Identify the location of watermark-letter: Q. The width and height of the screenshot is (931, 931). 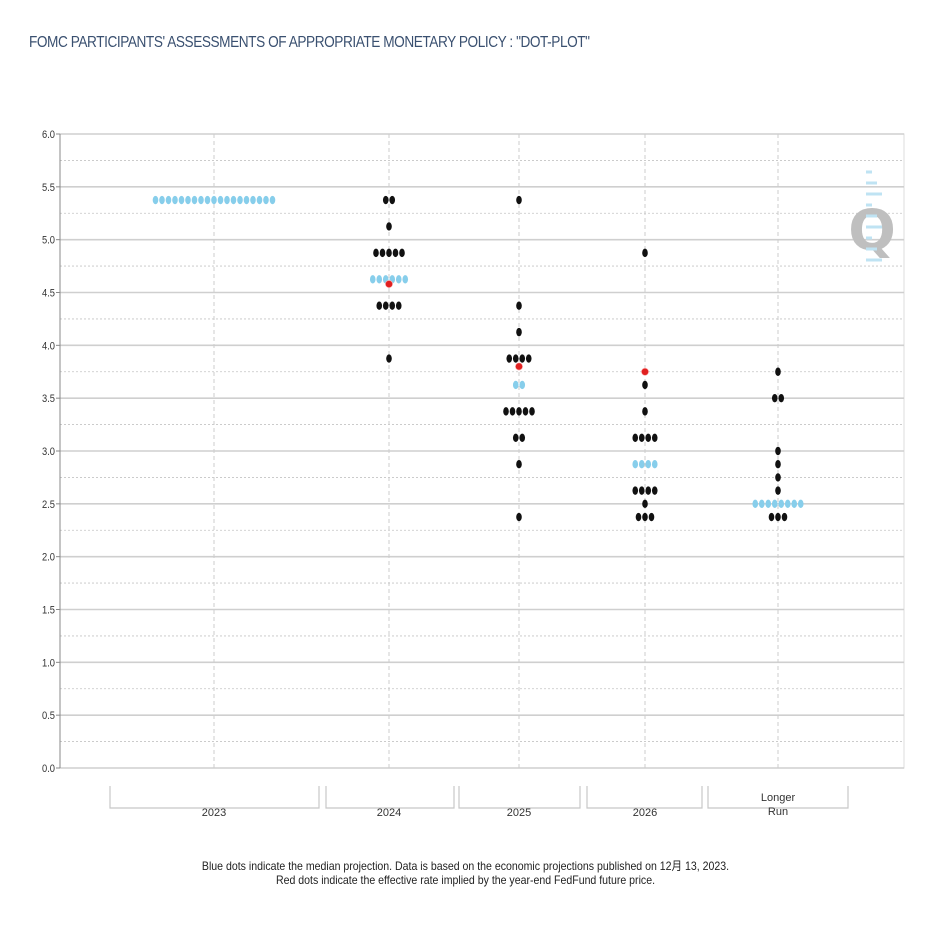
(872, 231).